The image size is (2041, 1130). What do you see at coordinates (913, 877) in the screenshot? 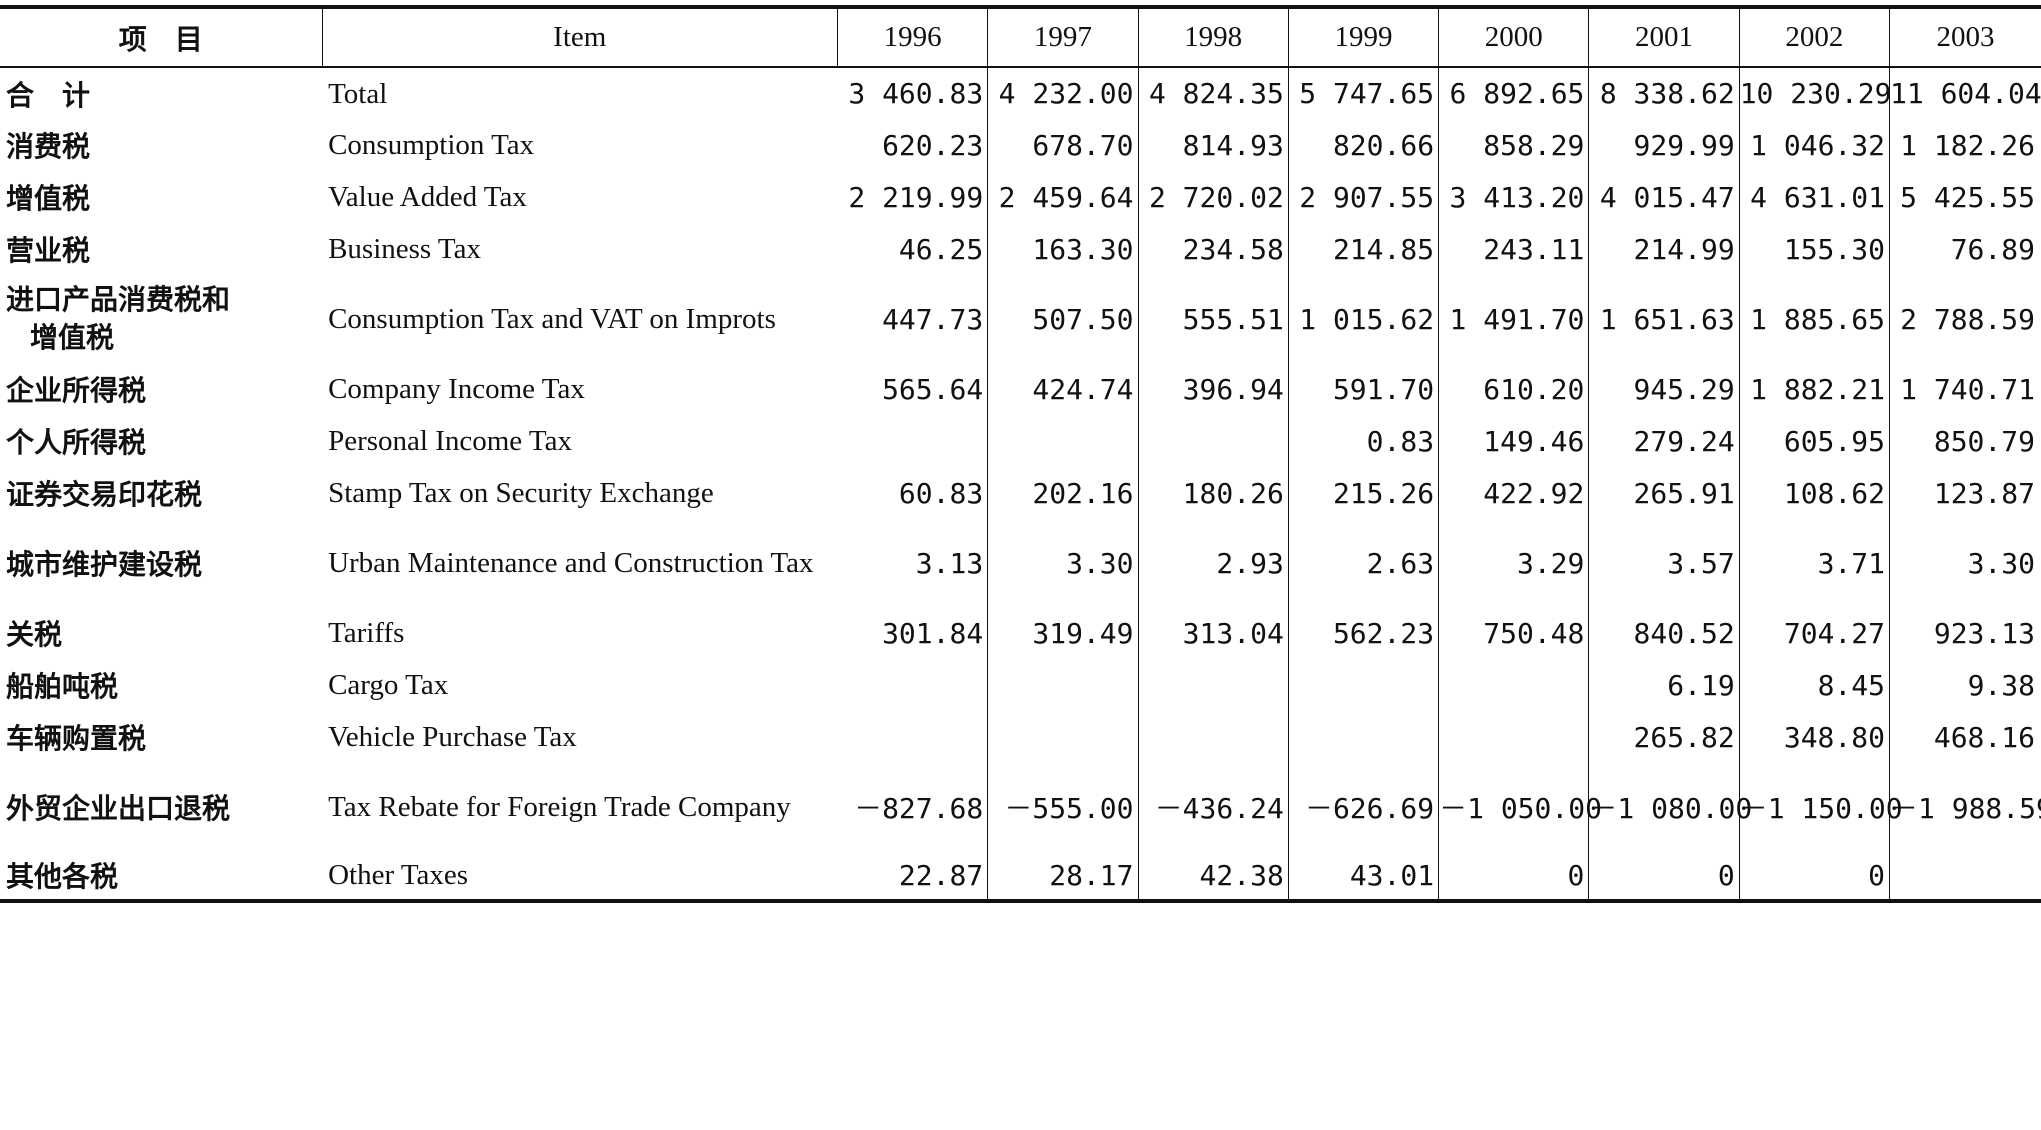
I see `value-1996: 22.87` at bounding box center [913, 877].